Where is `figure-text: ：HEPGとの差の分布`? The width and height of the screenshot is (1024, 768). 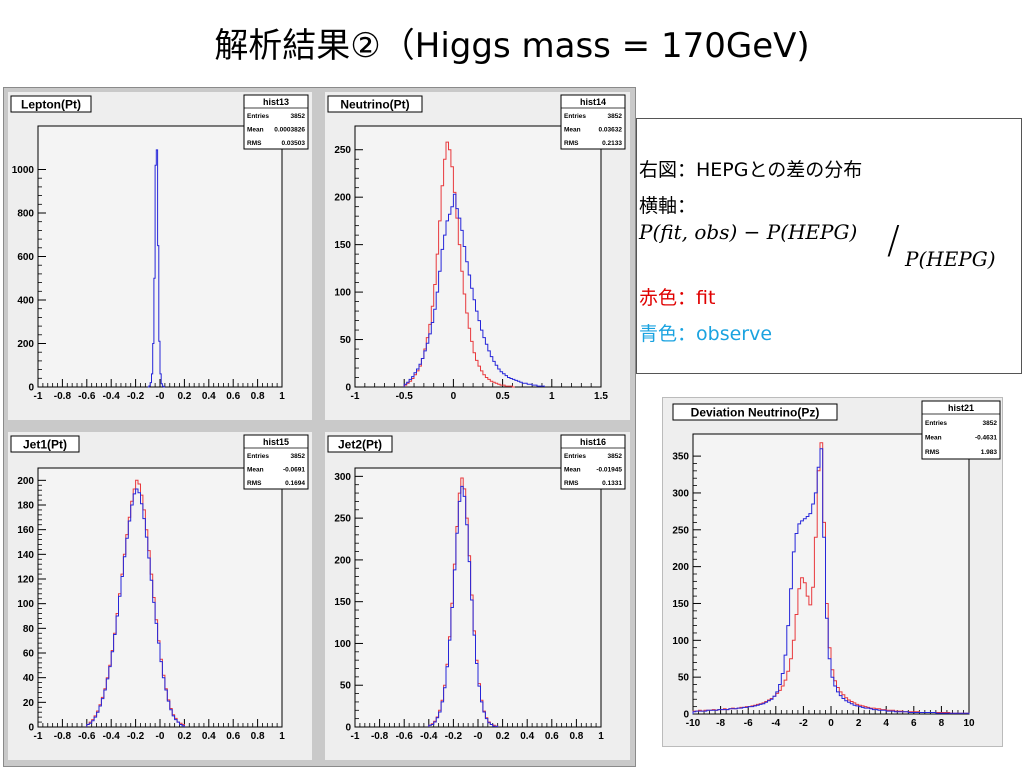
figure-text: ：HEPGとの差の分布 is located at coordinates (770, 170).